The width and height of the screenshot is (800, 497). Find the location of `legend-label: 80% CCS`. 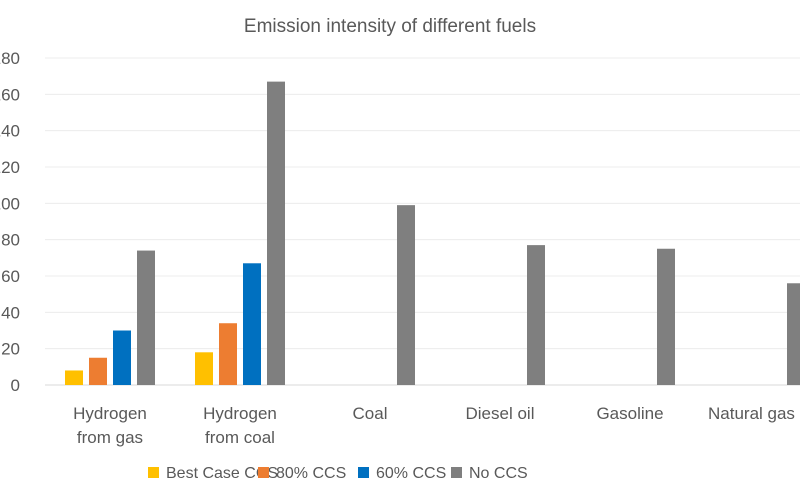

legend-label: 80% CCS is located at coordinates (311, 473).